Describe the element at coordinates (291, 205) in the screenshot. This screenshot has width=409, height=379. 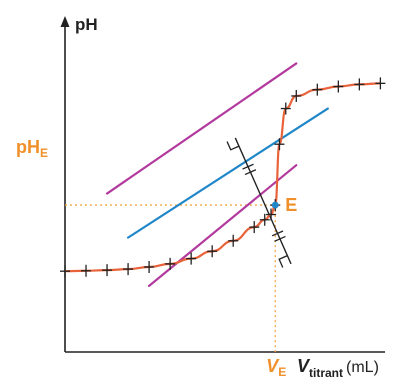
I see `equivalence-point-label: E` at that location.